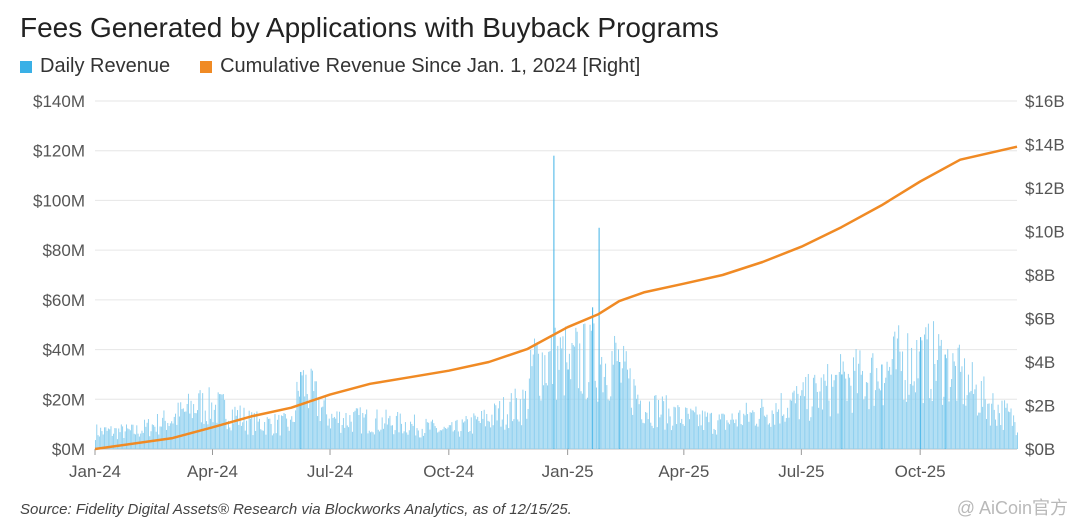 The height and width of the screenshot is (532, 1080). I want to click on y-right-tick-label: $12B, so click(1045, 188).